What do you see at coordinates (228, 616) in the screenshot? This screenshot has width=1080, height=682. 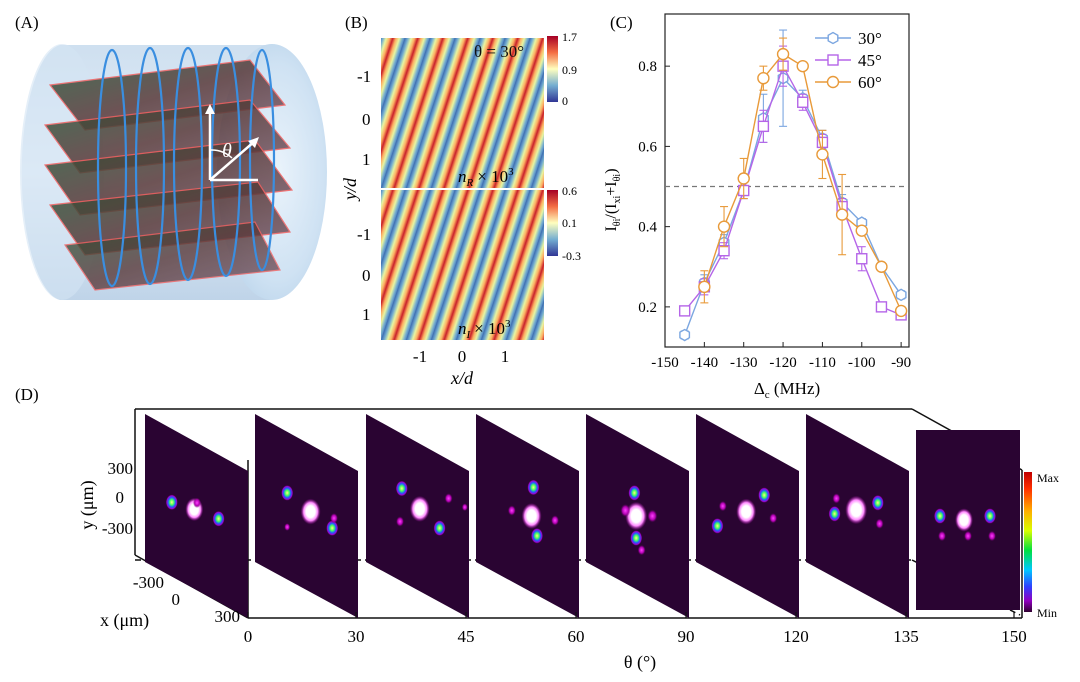 I see `d-xtick-300: 300` at bounding box center [228, 616].